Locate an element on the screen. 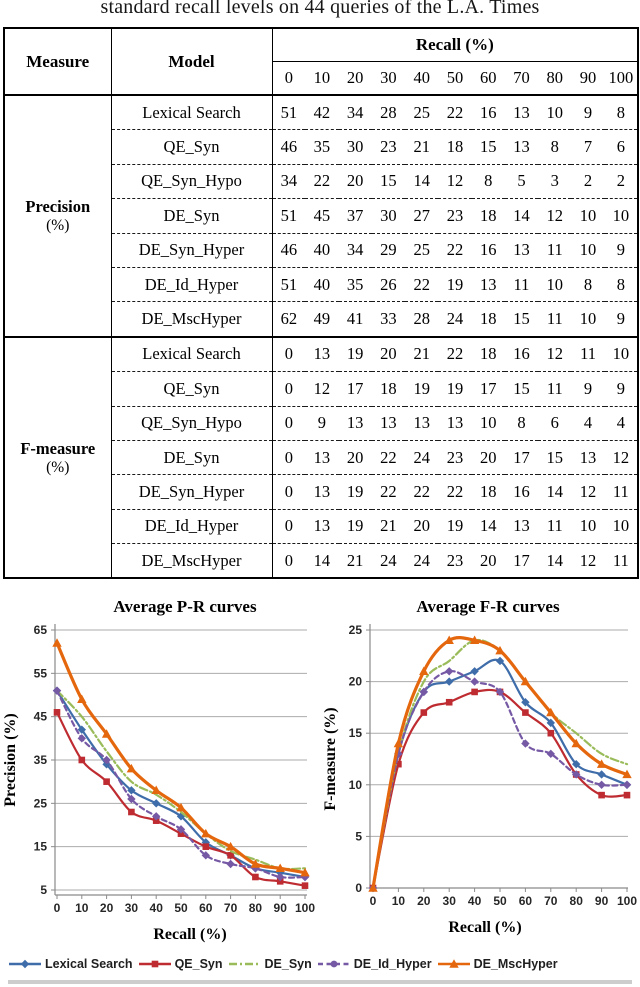 The width and height of the screenshot is (640, 987). table-row: DE_MscHyper 62 49 41 33 28 24 18 15 11 10 9 is located at coordinates (321, 319).